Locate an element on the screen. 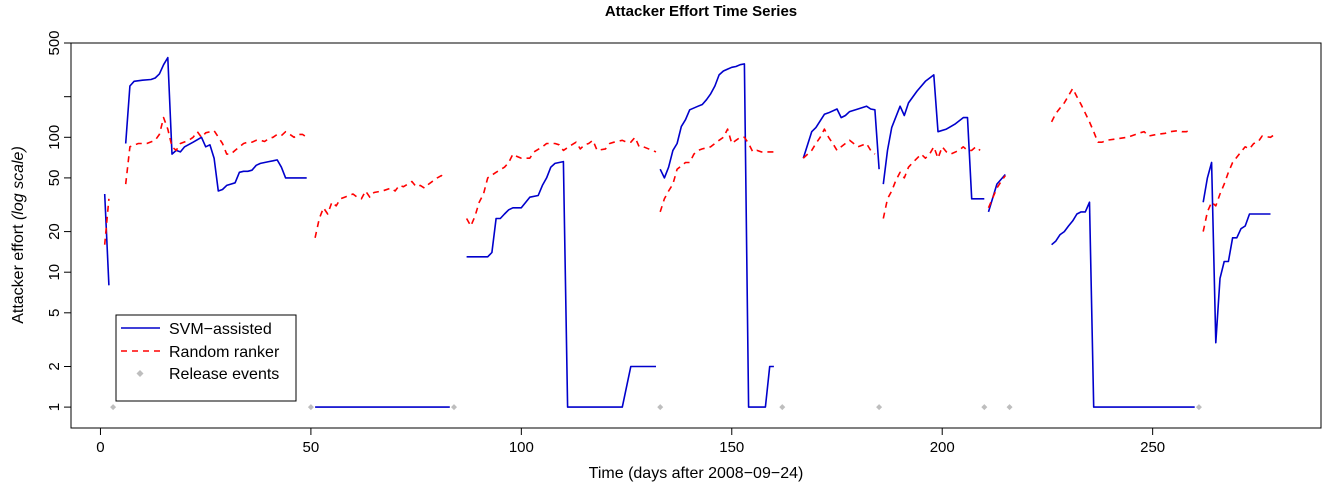 The image size is (1322, 490). y-tick-label: 1 is located at coordinates (54, 407).